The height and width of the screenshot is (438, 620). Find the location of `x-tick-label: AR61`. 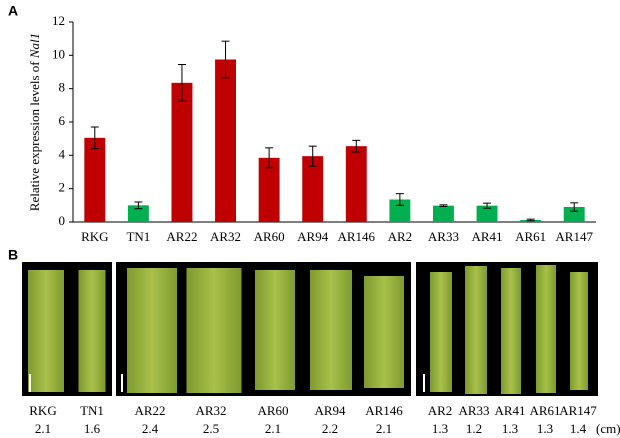

x-tick-label: AR61 is located at coordinates (530, 236).